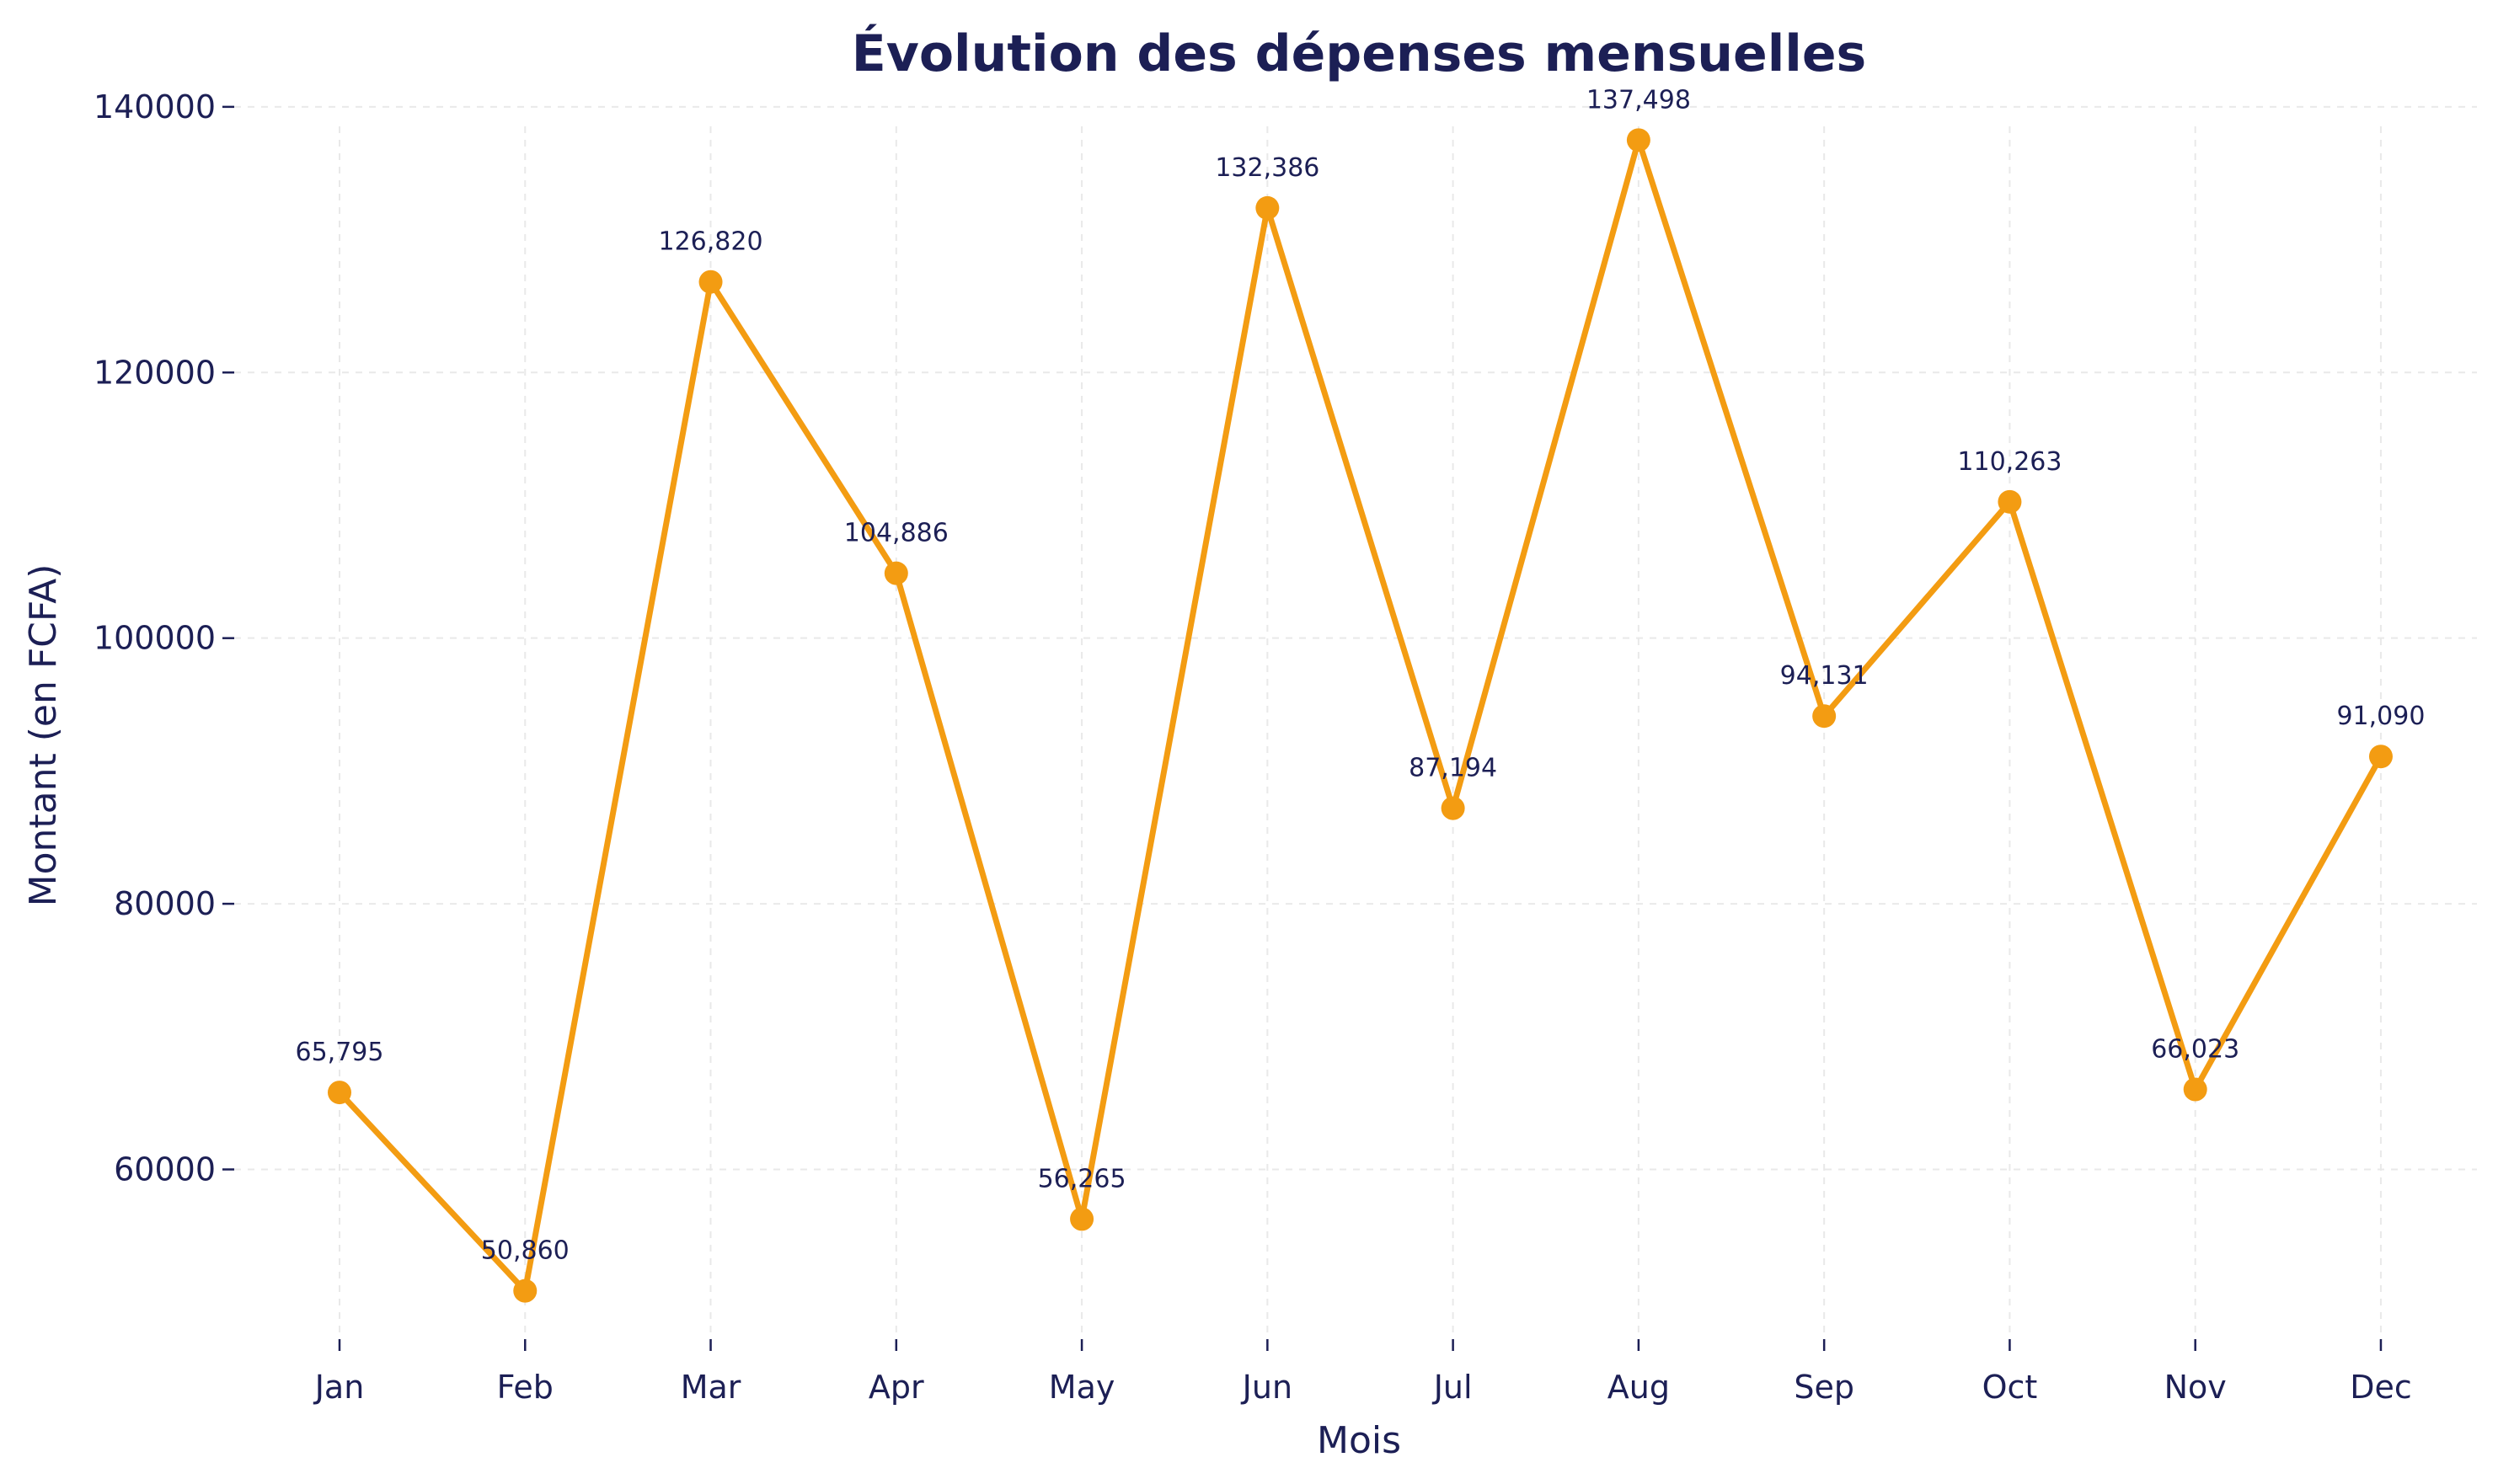 The image size is (2498, 1484). What do you see at coordinates (2009, 462) in the screenshot?
I see `data-label: 110,263` at bounding box center [2009, 462].